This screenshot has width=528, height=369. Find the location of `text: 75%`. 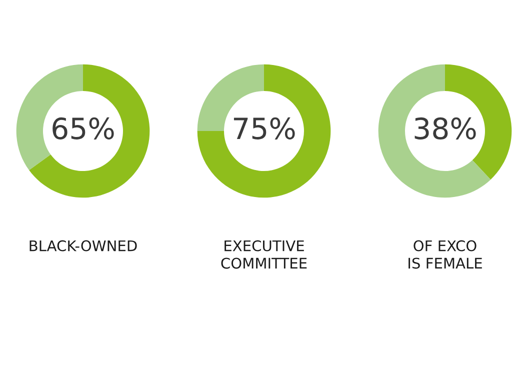

text: 75% is located at coordinates (264, 128).